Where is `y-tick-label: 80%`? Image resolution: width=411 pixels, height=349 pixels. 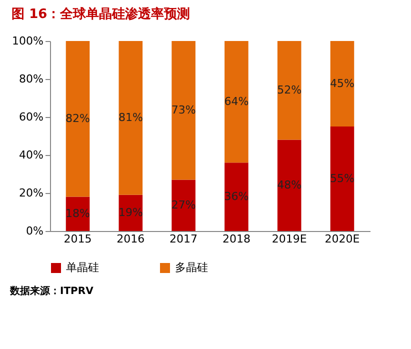 y-tick-label: 80% is located at coordinates (31, 79).